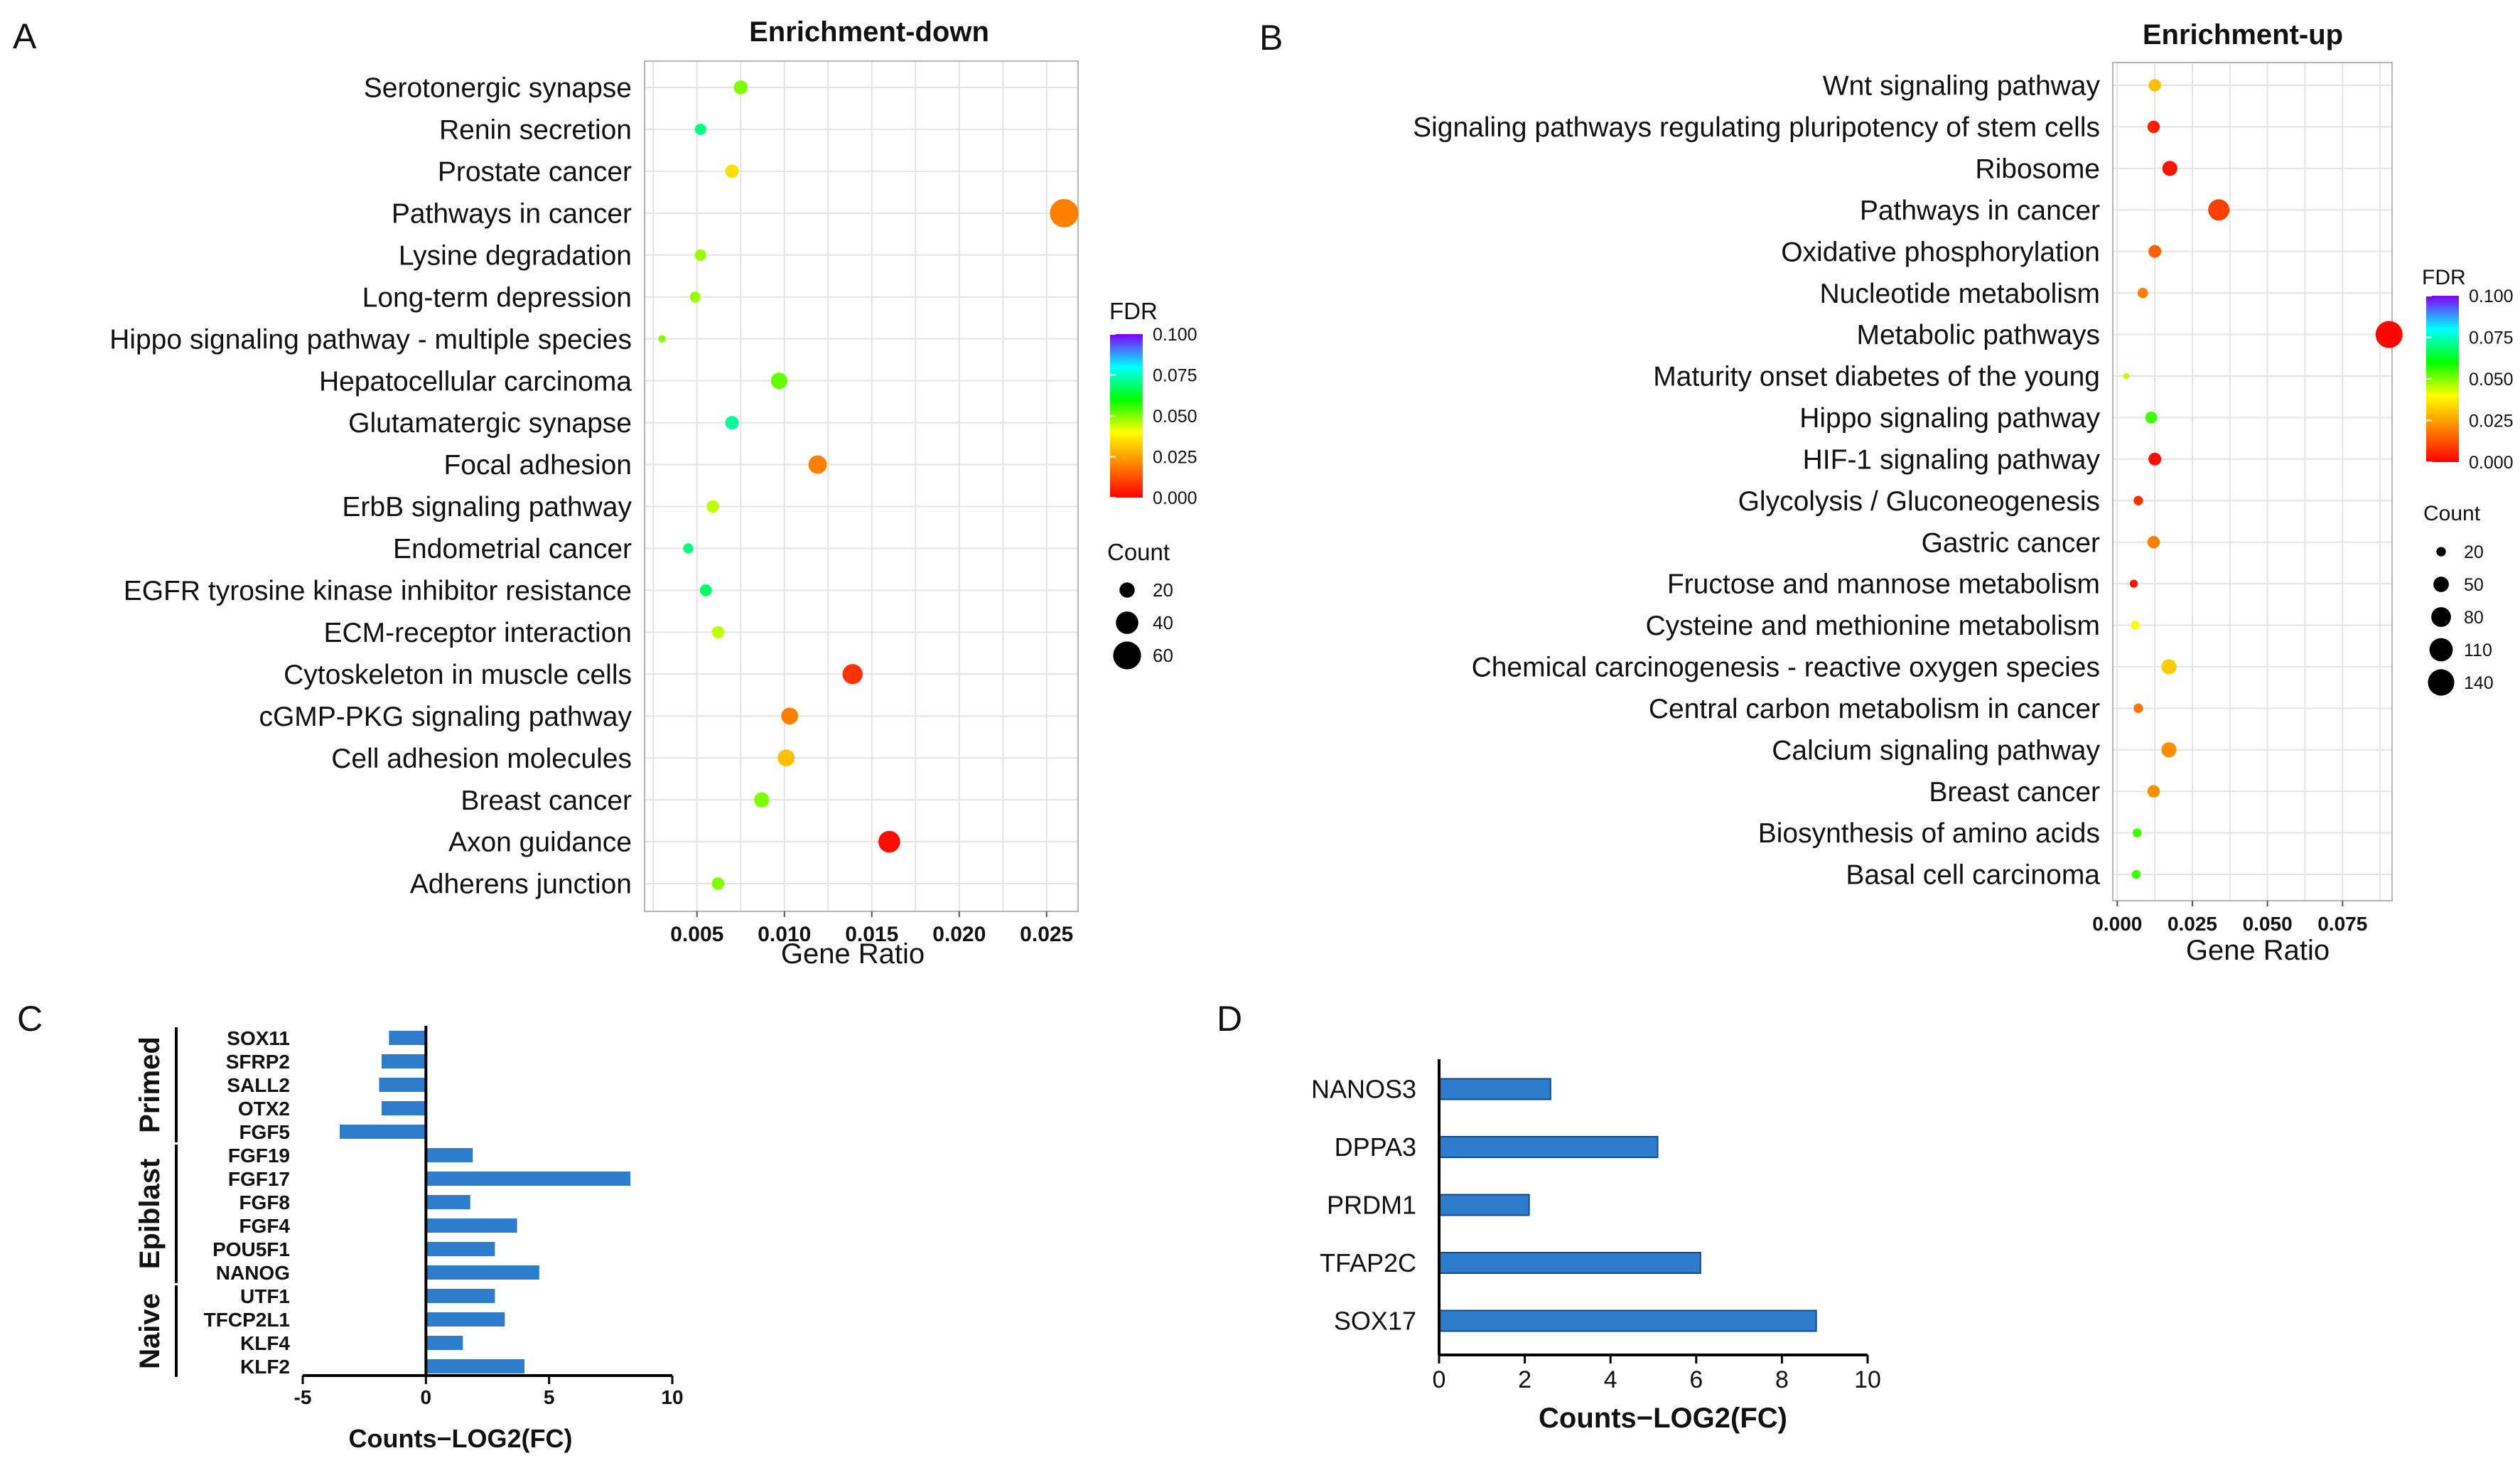  I want to click on panel-a-category-label: Renin secretion, so click(536, 130).